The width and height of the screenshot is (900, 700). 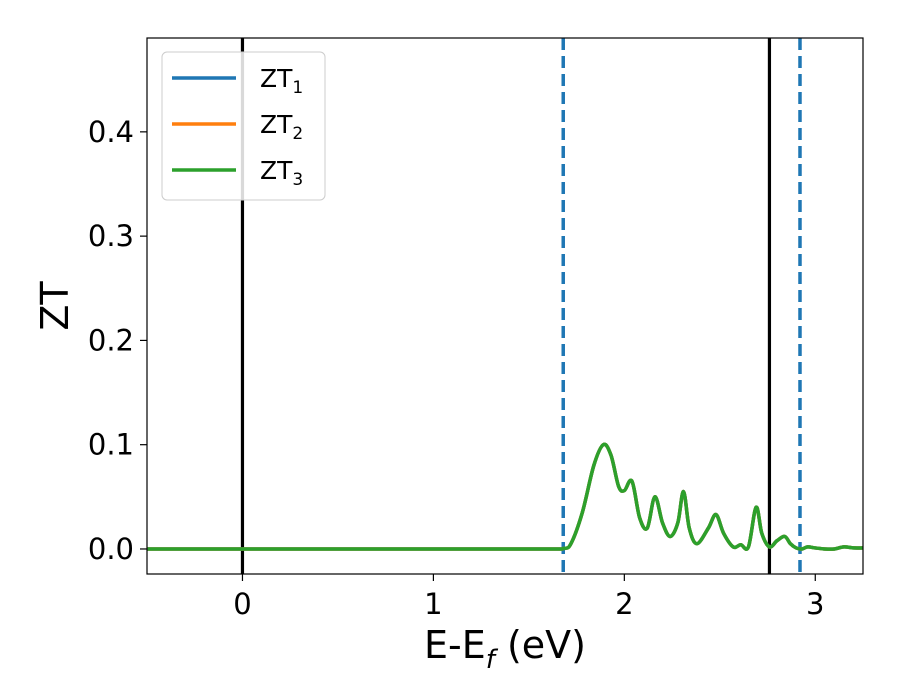 I want to click on x-tick-label: 3, so click(x=815, y=604).